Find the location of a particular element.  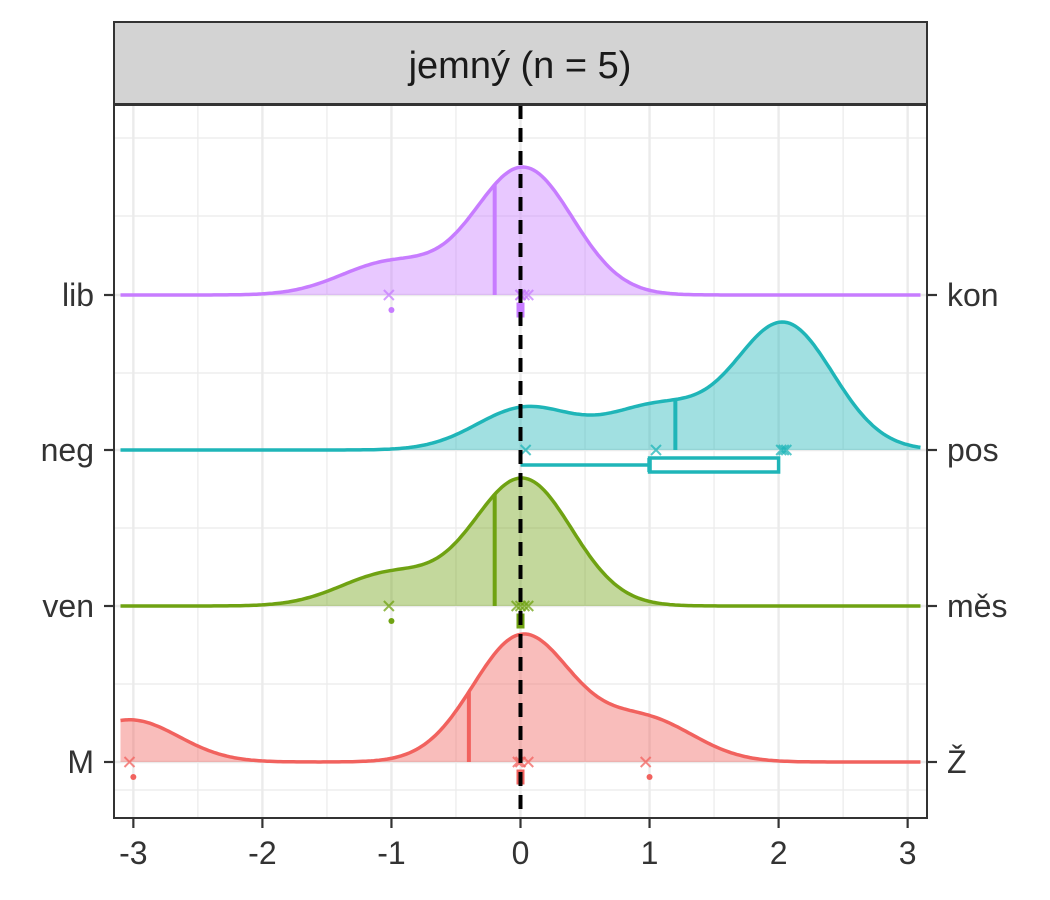

panel-title: jemný (n = 5) is located at coordinates (520, 66).